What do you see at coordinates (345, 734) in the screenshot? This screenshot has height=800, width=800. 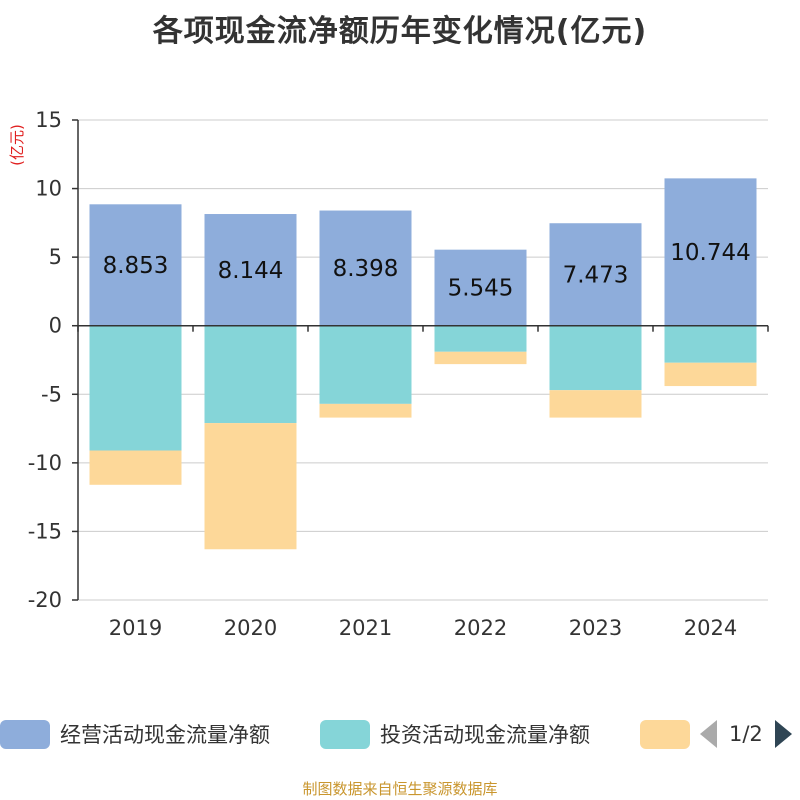 I see `legend-swatch-investing` at bounding box center [345, 734].